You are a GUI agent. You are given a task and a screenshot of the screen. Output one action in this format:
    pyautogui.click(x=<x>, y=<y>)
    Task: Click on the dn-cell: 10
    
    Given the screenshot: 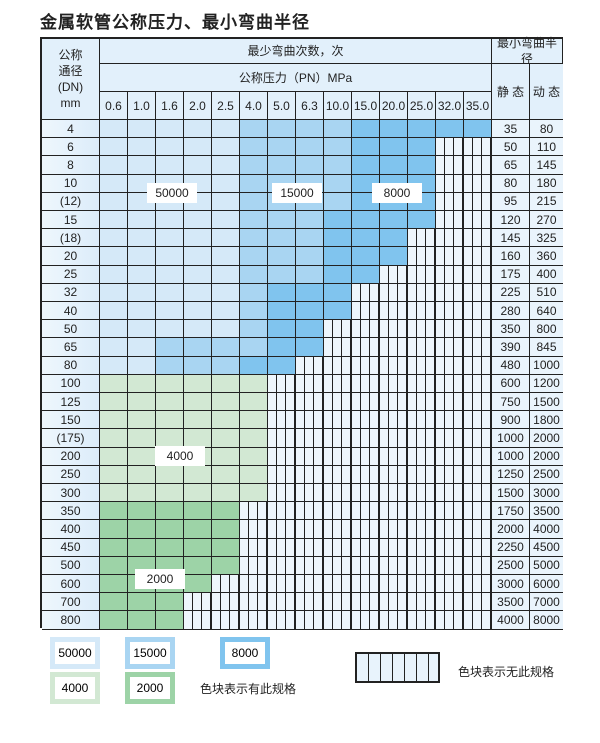 What is the action you would take?
    pyautogui.click(x=71, y=183)
    